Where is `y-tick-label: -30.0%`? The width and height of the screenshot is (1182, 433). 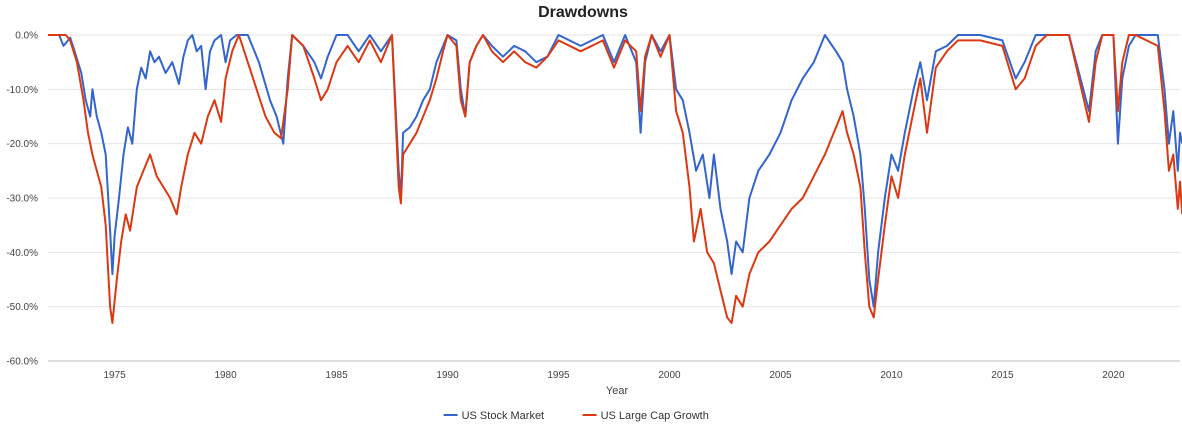 y-tick-label: -30.0% is located at coordinates (22, 199).